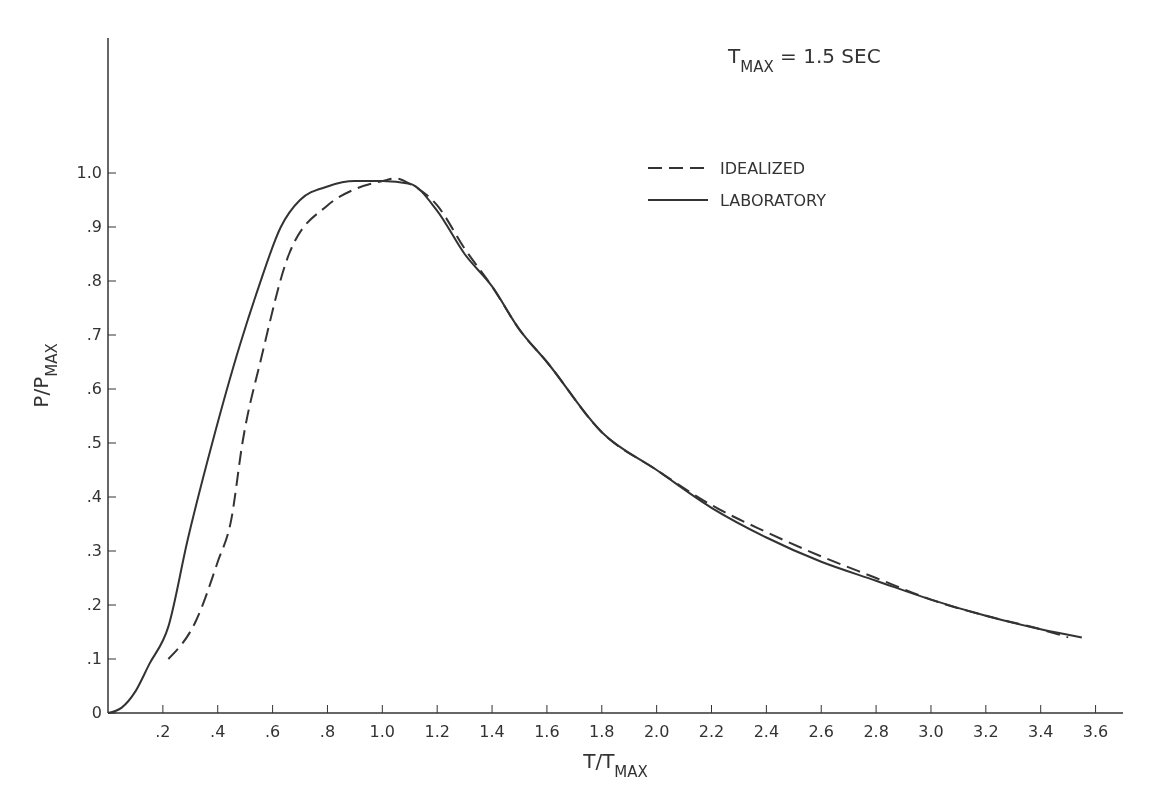 The height and width of the screenshot is (792, 1163). What do you see at coordinates (94, 334) in the screenshot?
I see `y-tick-label: .7` at bounding box center [94, 334].